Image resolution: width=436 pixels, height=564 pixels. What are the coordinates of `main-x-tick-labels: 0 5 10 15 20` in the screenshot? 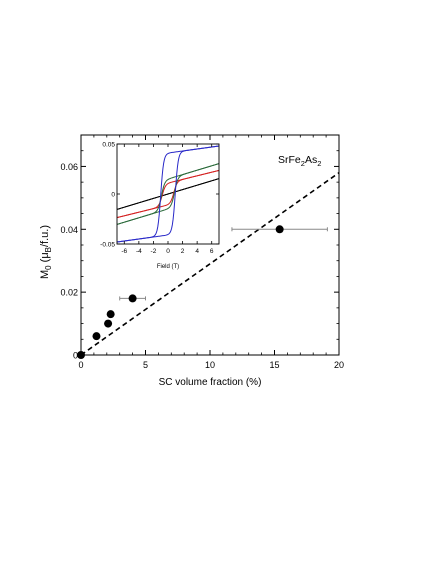 It's located at (211, 365).